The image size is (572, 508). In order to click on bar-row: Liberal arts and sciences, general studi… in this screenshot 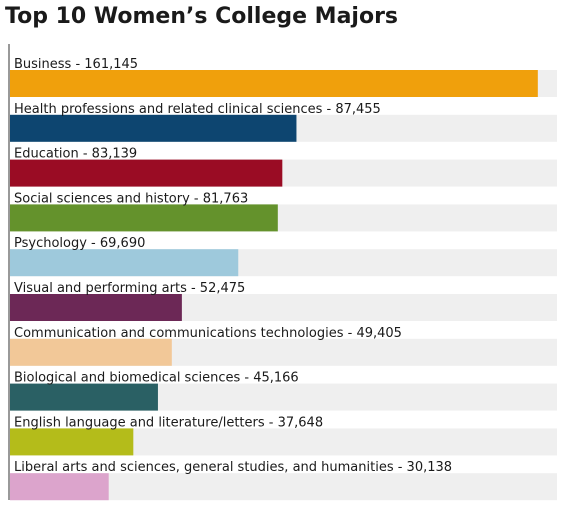, I will do `click(283, 480)`.